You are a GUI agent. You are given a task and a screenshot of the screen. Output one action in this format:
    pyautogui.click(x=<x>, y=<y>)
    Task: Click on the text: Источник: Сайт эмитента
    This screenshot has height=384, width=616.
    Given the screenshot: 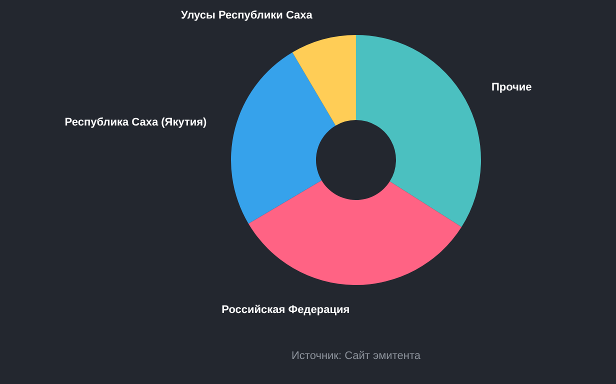 What is the action you would take?
    pyautogui.click(x=357, y=356)
    